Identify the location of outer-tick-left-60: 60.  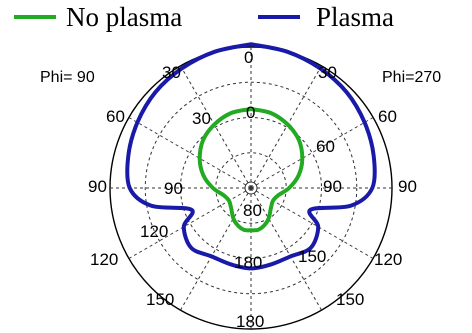
(115, 116).